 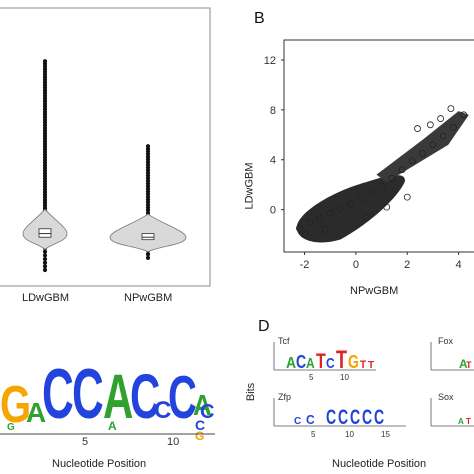 I want to click on scatter-xlabel: NPwGBM, so click(x=374, y=291).